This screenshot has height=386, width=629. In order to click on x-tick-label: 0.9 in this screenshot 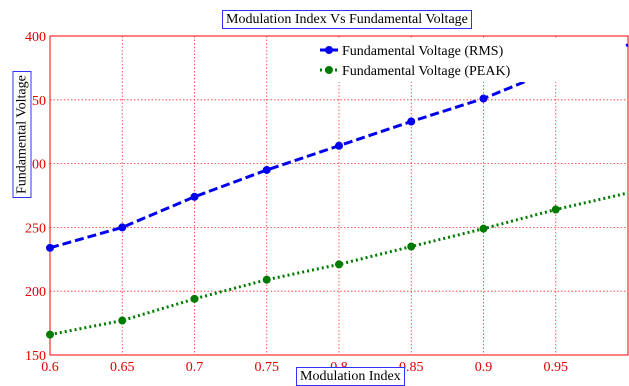, I will do `click(484, 367)`.